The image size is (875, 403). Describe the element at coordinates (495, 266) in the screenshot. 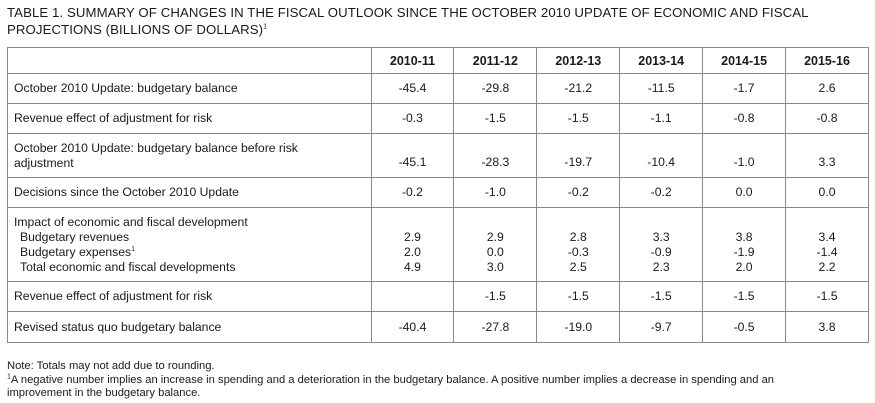

I see `table-cell: 3.0` at that location.